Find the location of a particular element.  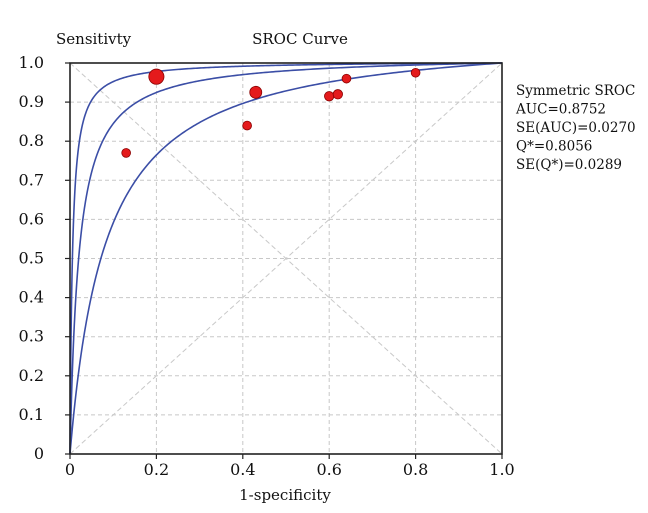

y-tick-label: 0.7 is located at coordinates (31, 179).